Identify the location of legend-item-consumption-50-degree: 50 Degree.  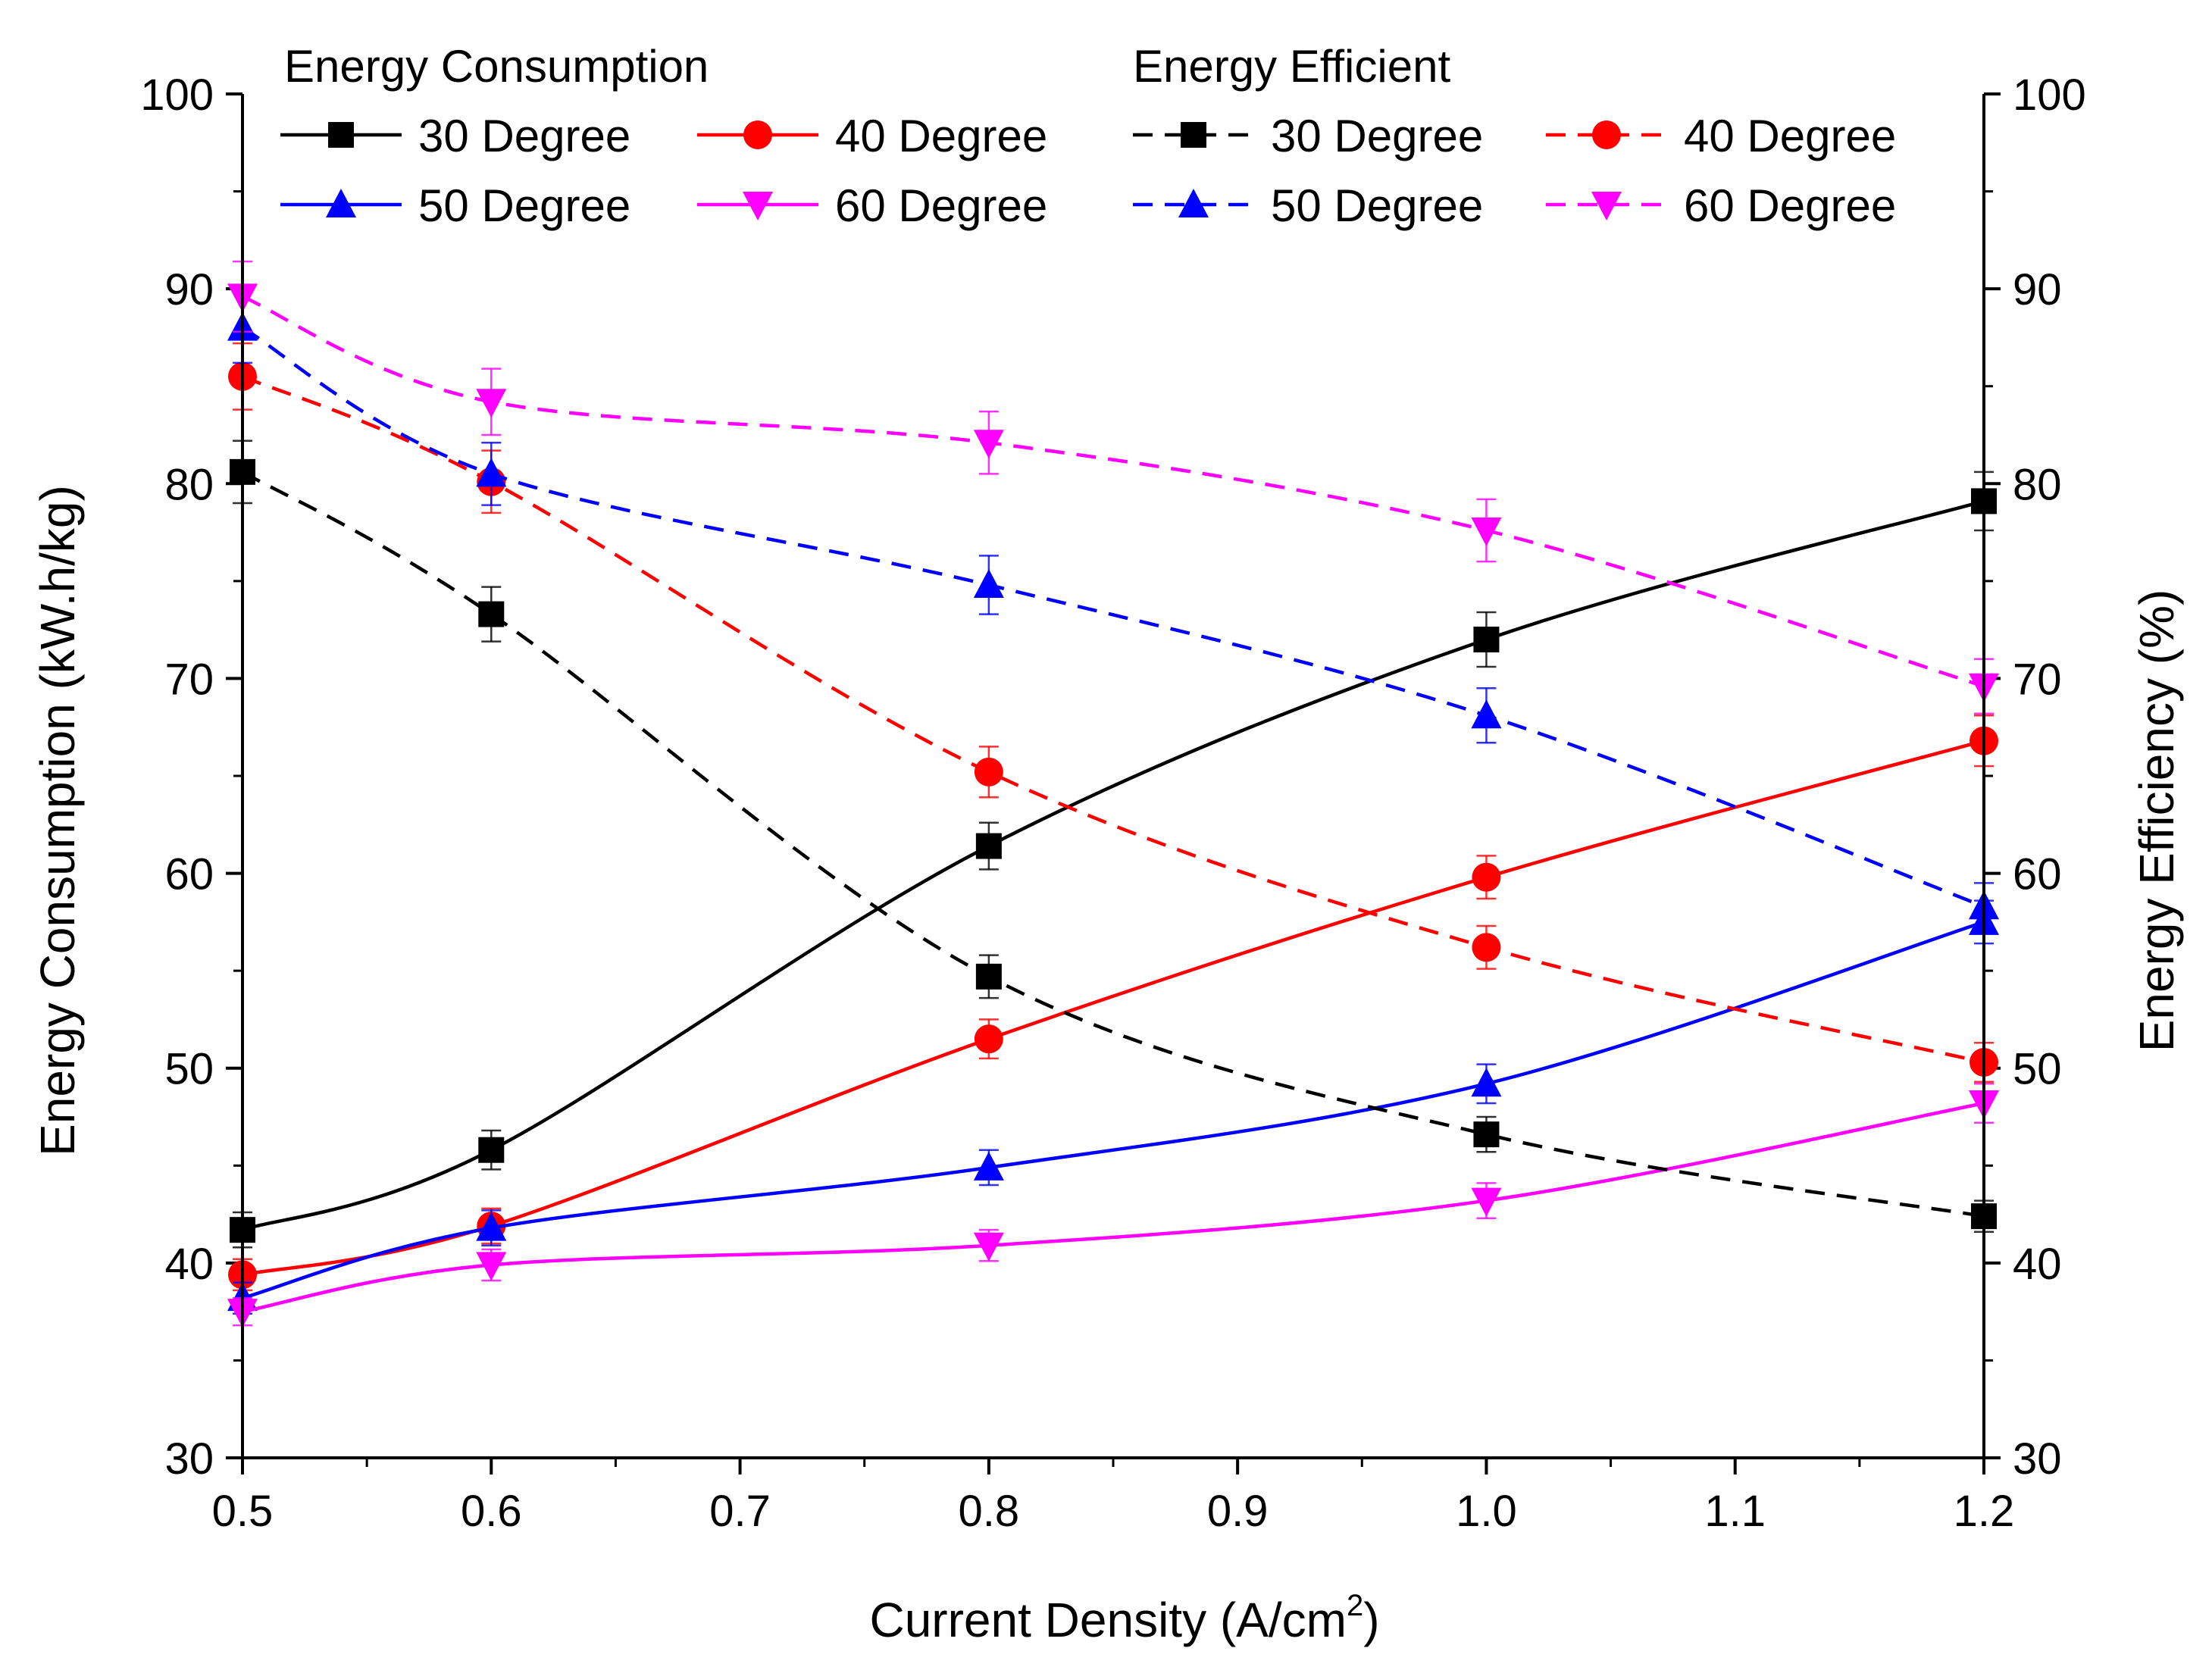
(455, 205).